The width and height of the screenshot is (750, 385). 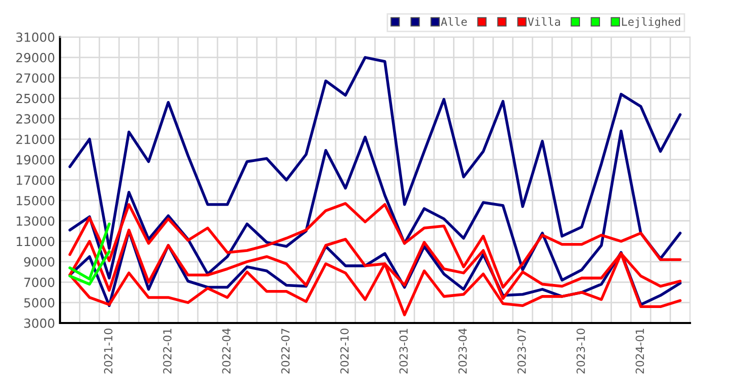 What do you see at coordinates (35, 139) in the screenshot?
I see `y-tick-label: 21000` at bounding box center [35, 139].